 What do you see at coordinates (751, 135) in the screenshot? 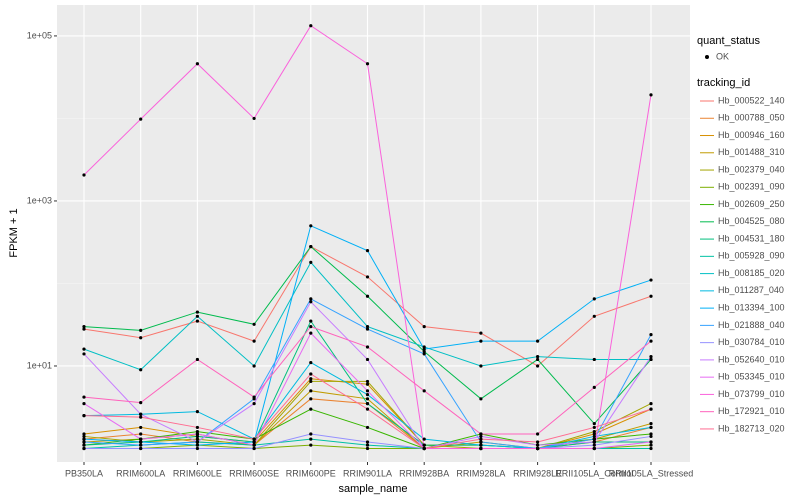
I see `legend-label: Hb_000946_160` at bounding box center [751, 135].